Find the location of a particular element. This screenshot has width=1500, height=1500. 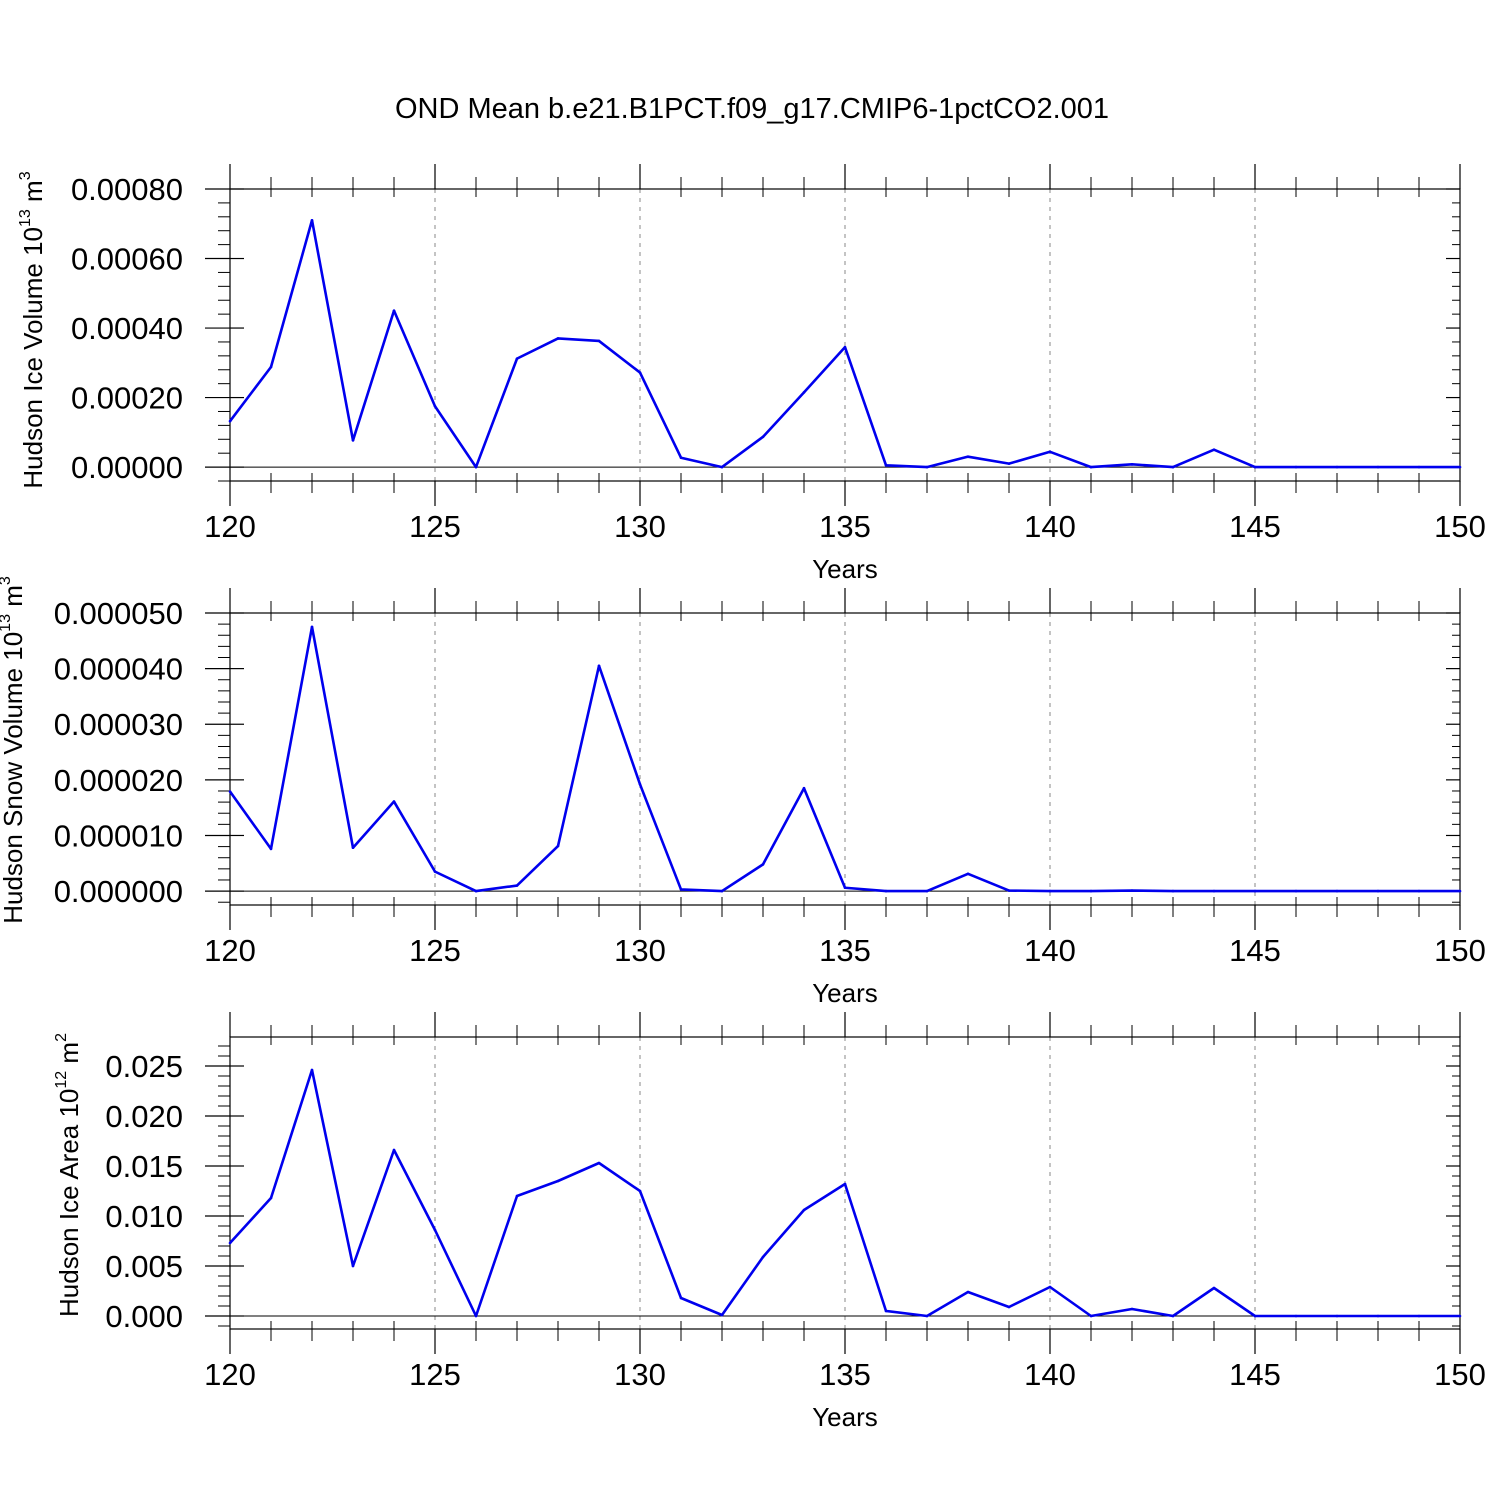

y-tick-label: 0.000030 is located at coordinates (118, 724).